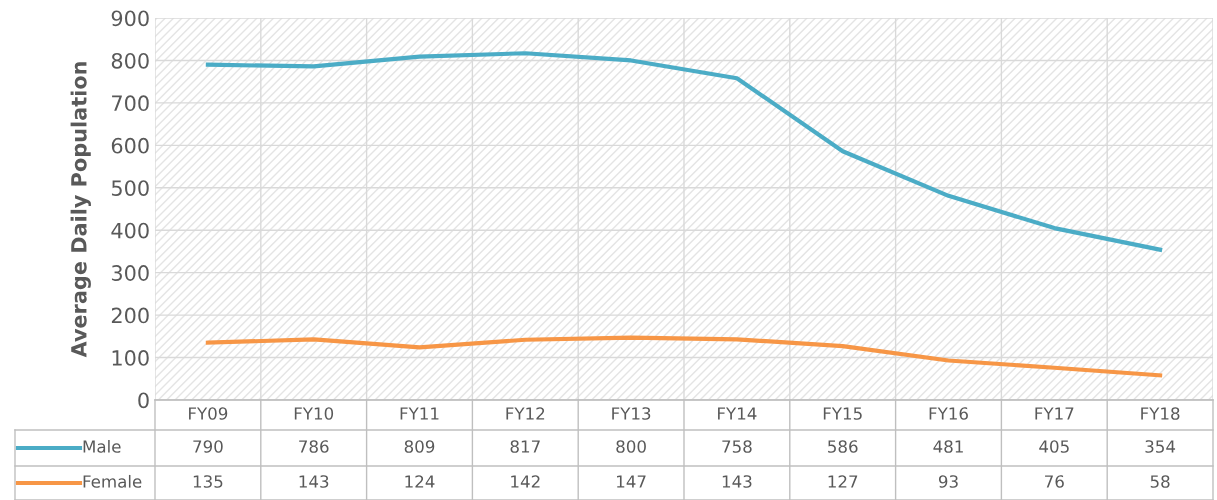  Describe the element at coordinates (130, 18) in the screenshot. I see `y-tick-label: 900` at that location.